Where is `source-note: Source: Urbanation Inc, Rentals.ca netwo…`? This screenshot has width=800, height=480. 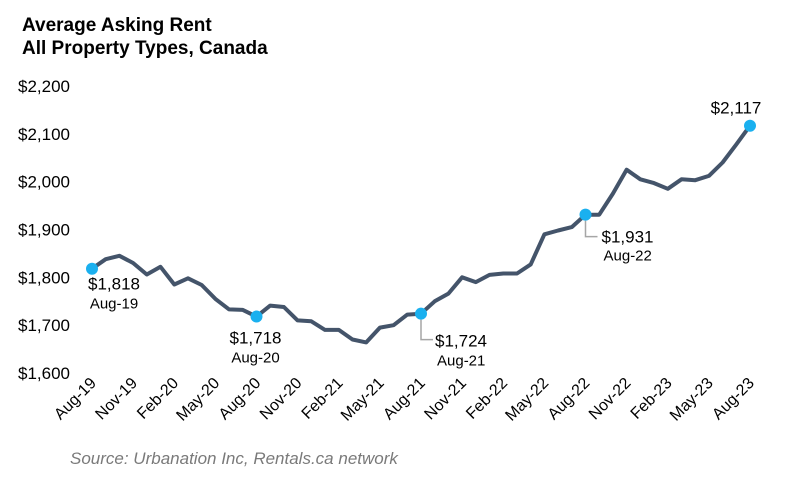 source-note: Source: Urbanation Inc, Rentals.ca netwo… is located at coordinates (234, 458).